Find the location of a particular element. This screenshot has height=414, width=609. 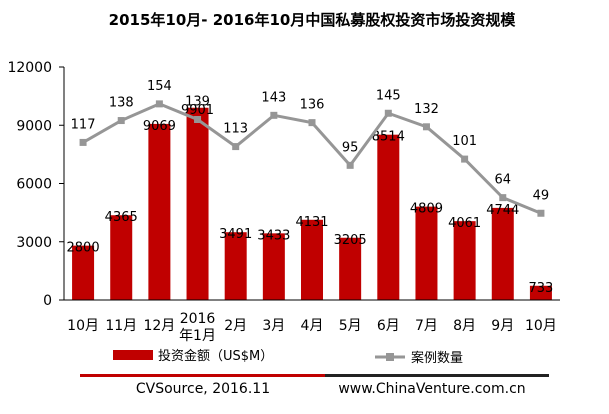

x-tick-label: 5月 is located at coordinates (350, 326).